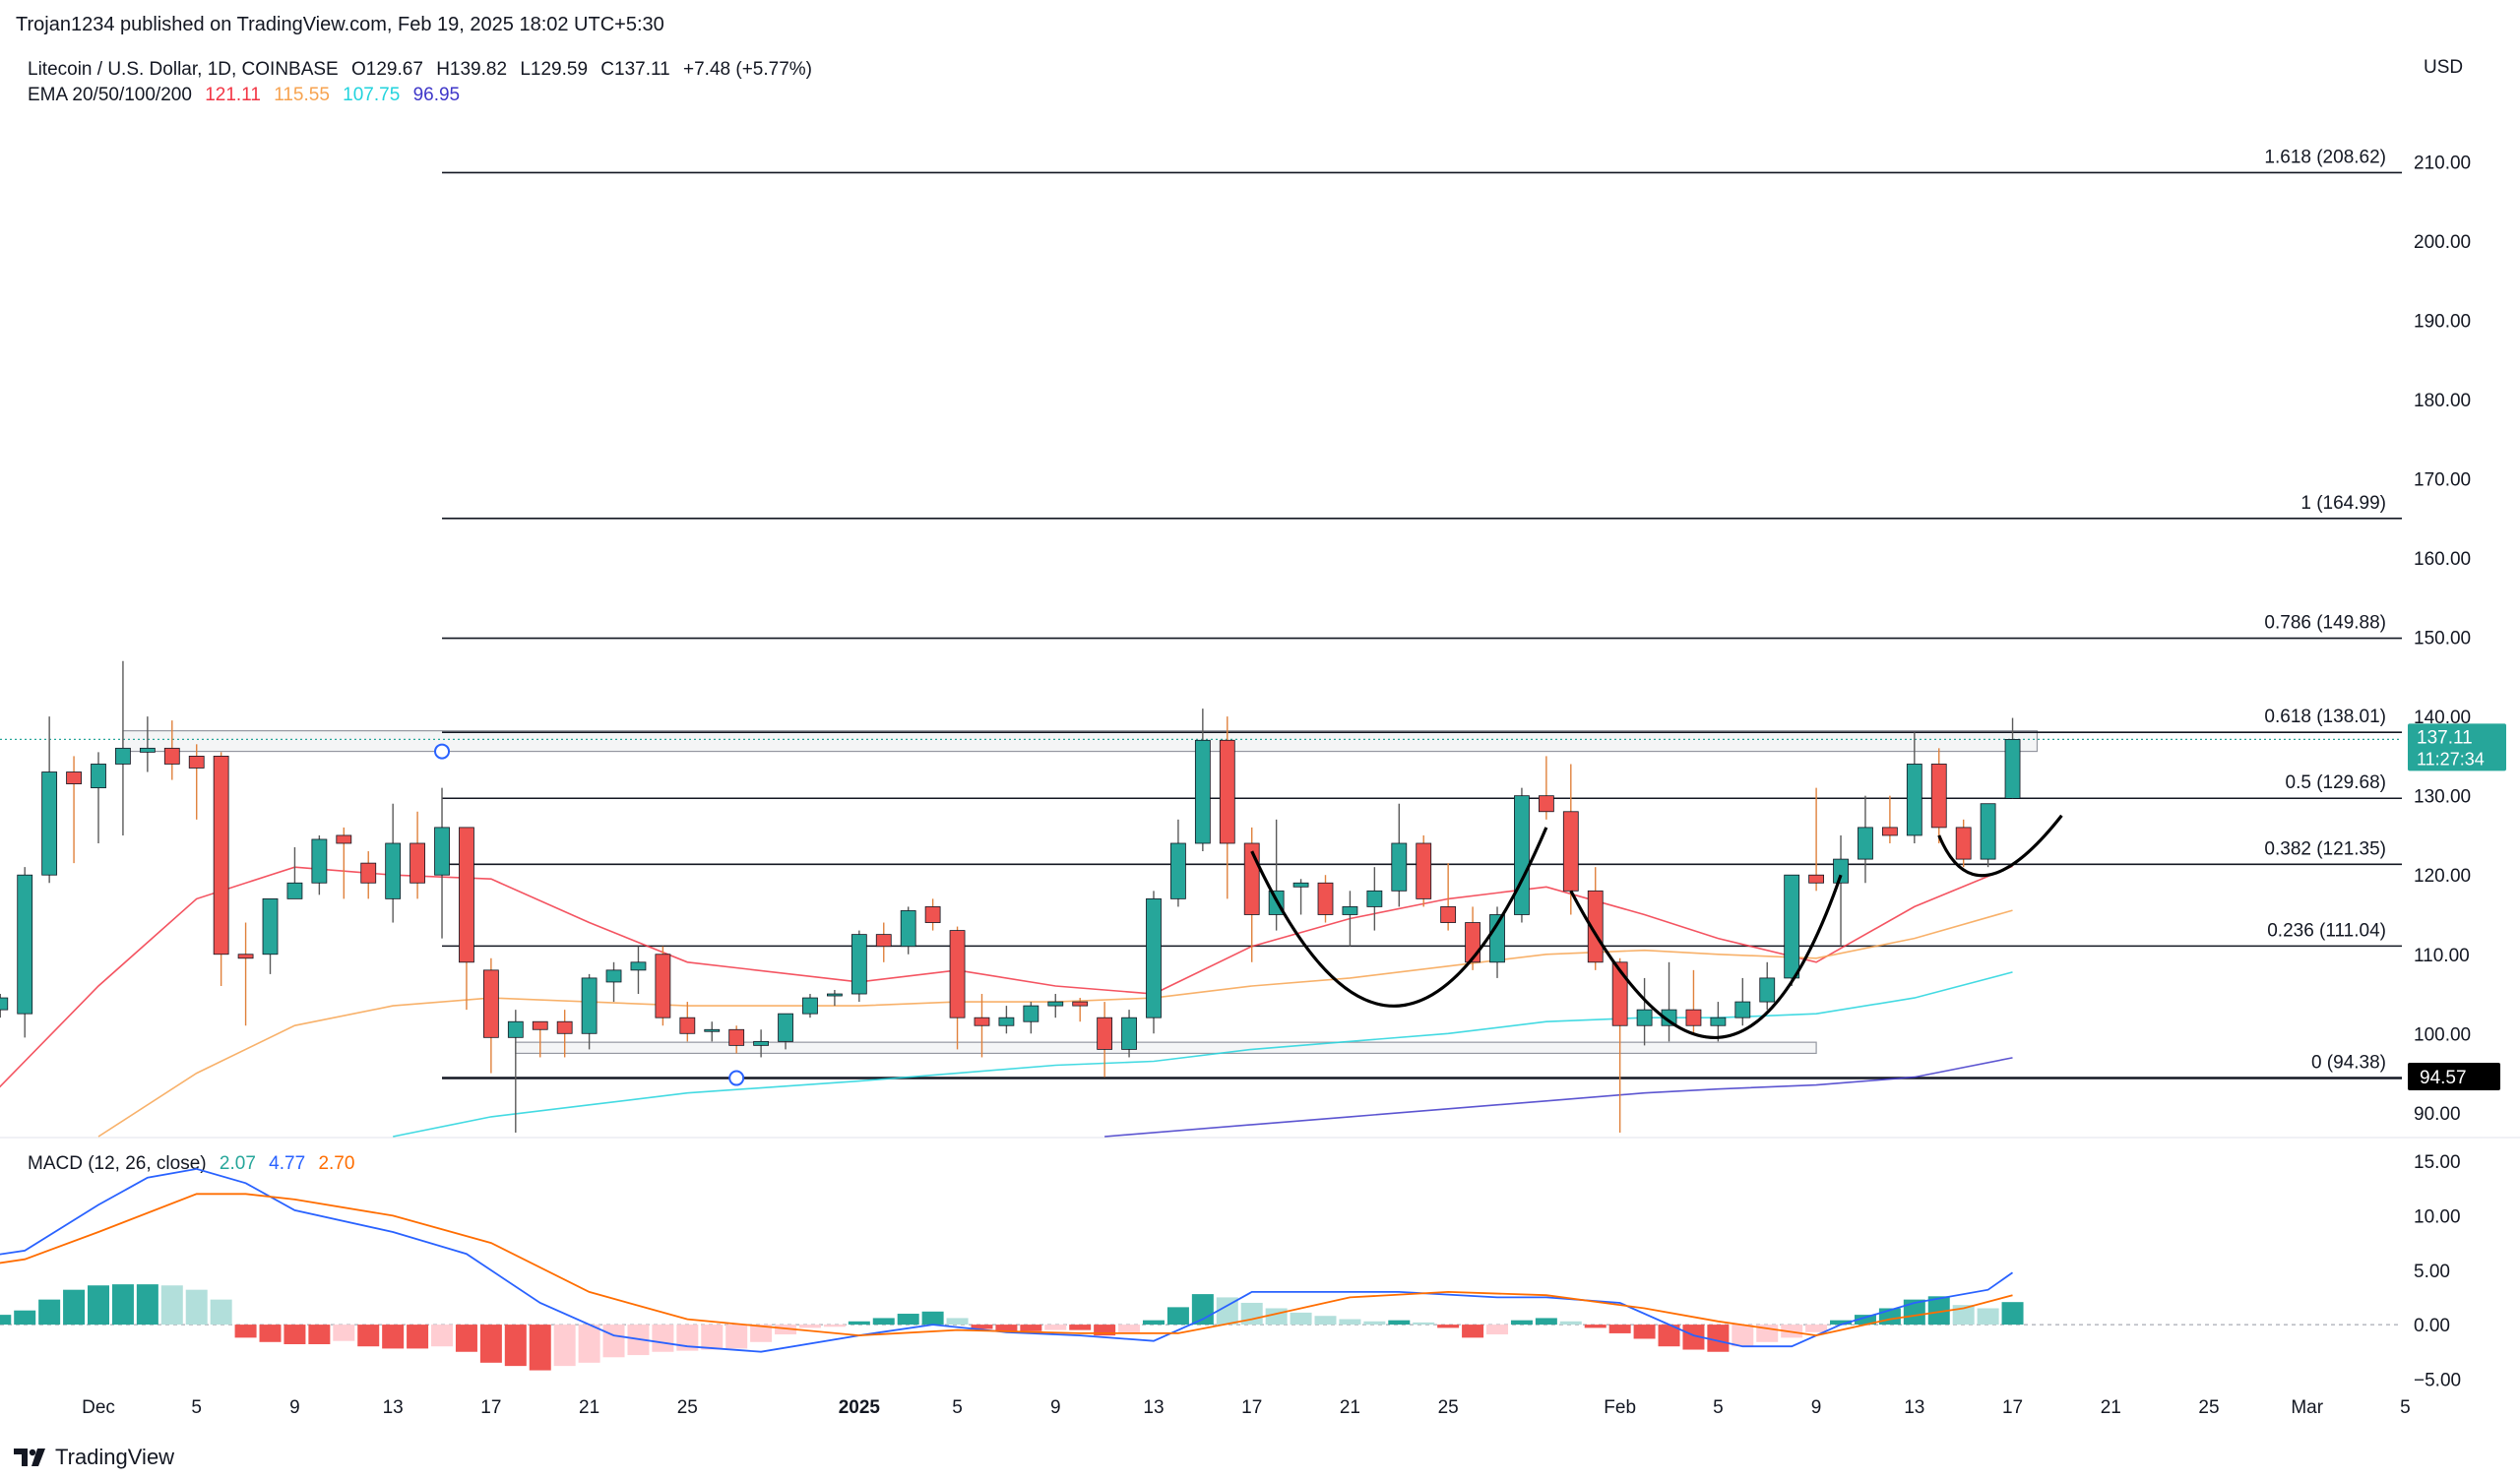  I want to click on drawing-anchor-handle, so click(442, 751).